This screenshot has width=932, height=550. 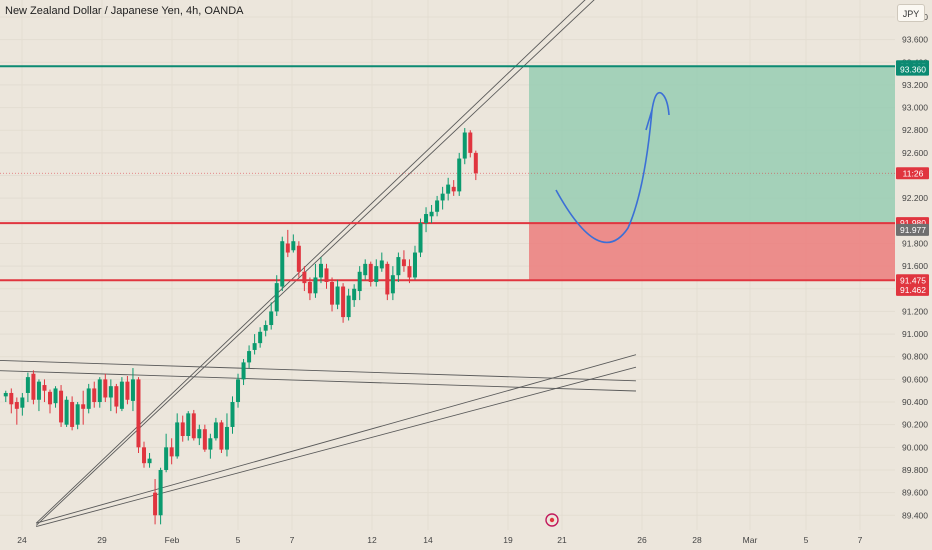 What do you see at coordinates (911, 13) in the screenshot?
I see `currency-button: JPY` at bounding box center [911, 13].